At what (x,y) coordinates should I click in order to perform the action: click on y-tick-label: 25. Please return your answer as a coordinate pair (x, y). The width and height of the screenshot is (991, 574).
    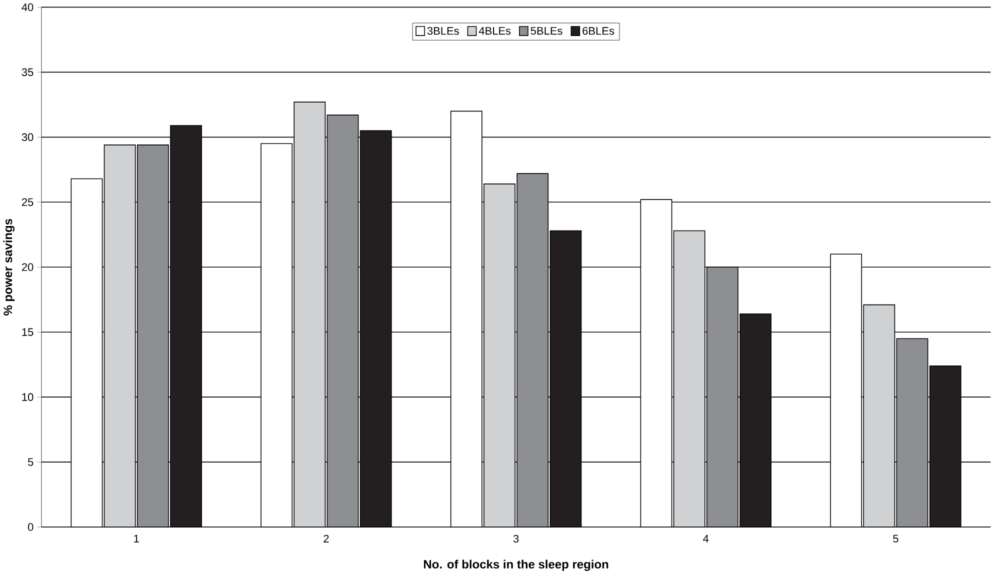
    Looking at the image, I should click on (28, 202).